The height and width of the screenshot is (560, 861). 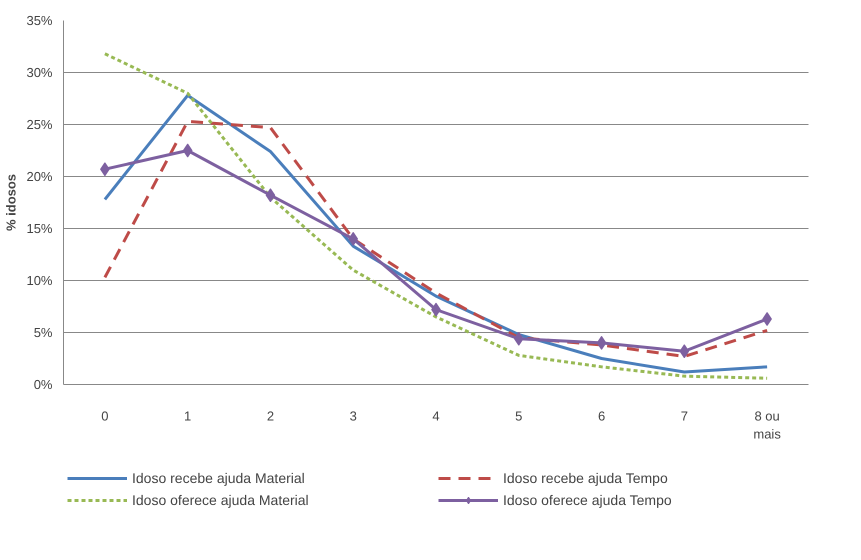 What do you see at coordinates (10, 203) in the screenshot?
I see `y-axis-title: % idosos` at bounding box center [10, 203].